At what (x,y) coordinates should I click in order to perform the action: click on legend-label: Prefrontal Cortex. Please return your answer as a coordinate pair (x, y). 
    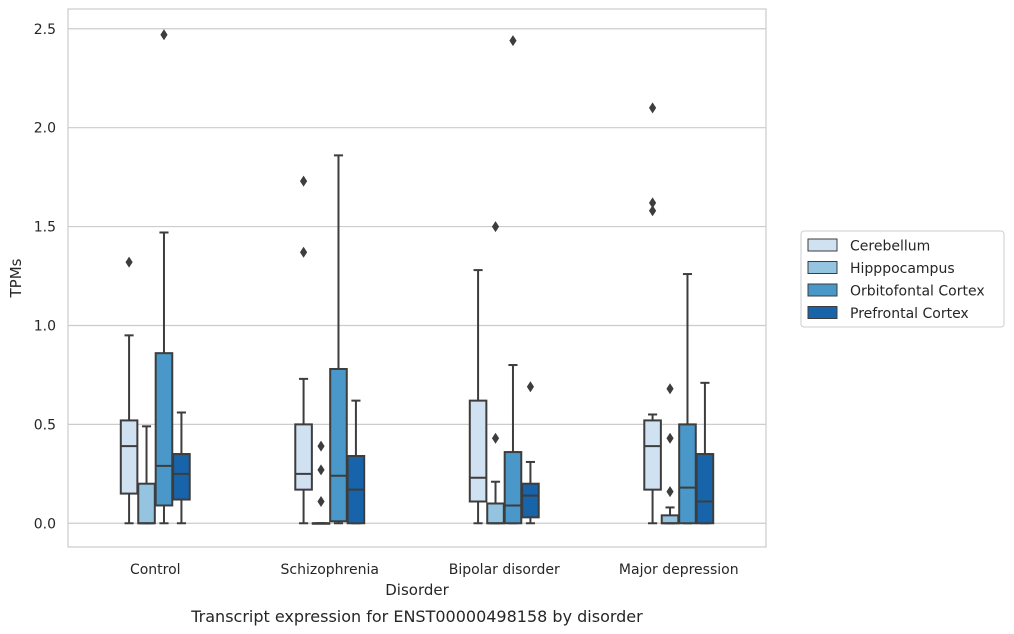
    Looking at the image, I should click on (909, 314).